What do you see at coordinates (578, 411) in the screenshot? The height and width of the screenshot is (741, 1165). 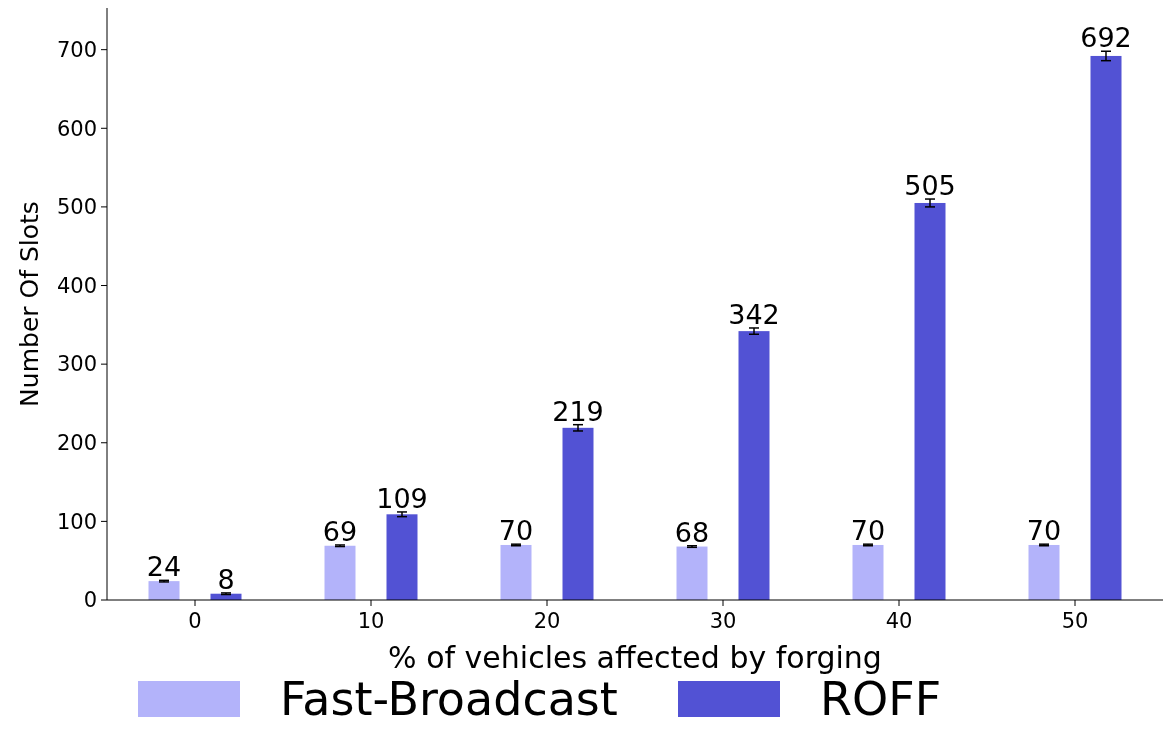 I see `data-label: 219` at bounding box center [578, 411].